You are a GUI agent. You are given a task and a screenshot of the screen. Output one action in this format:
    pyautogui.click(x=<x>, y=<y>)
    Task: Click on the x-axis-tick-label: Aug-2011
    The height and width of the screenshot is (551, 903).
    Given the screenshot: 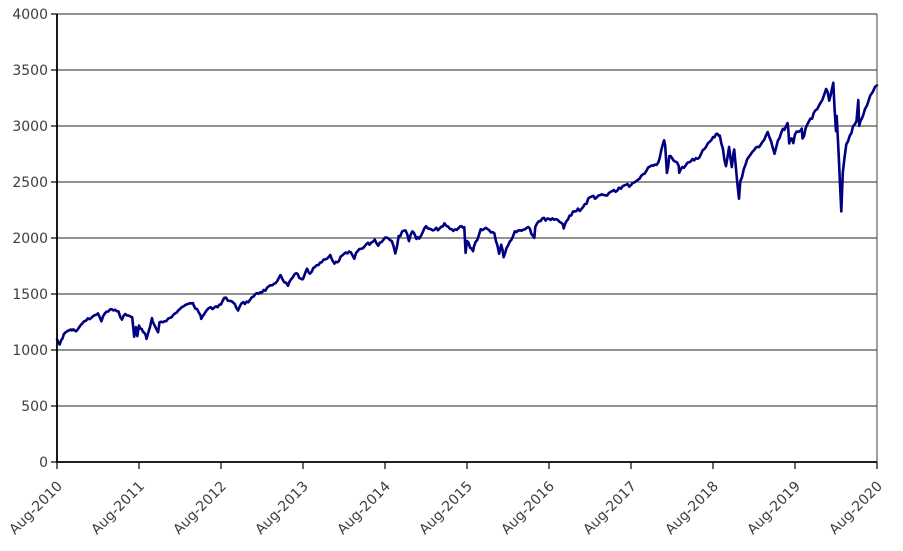 What is the action you would take?
    pyautogui.click(x=117, y=508)
    